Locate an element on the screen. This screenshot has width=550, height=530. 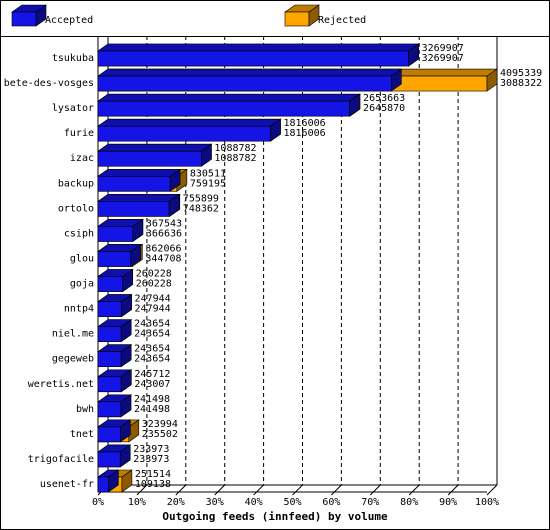
value-label: 830511 is located at coordinates (208, 173).